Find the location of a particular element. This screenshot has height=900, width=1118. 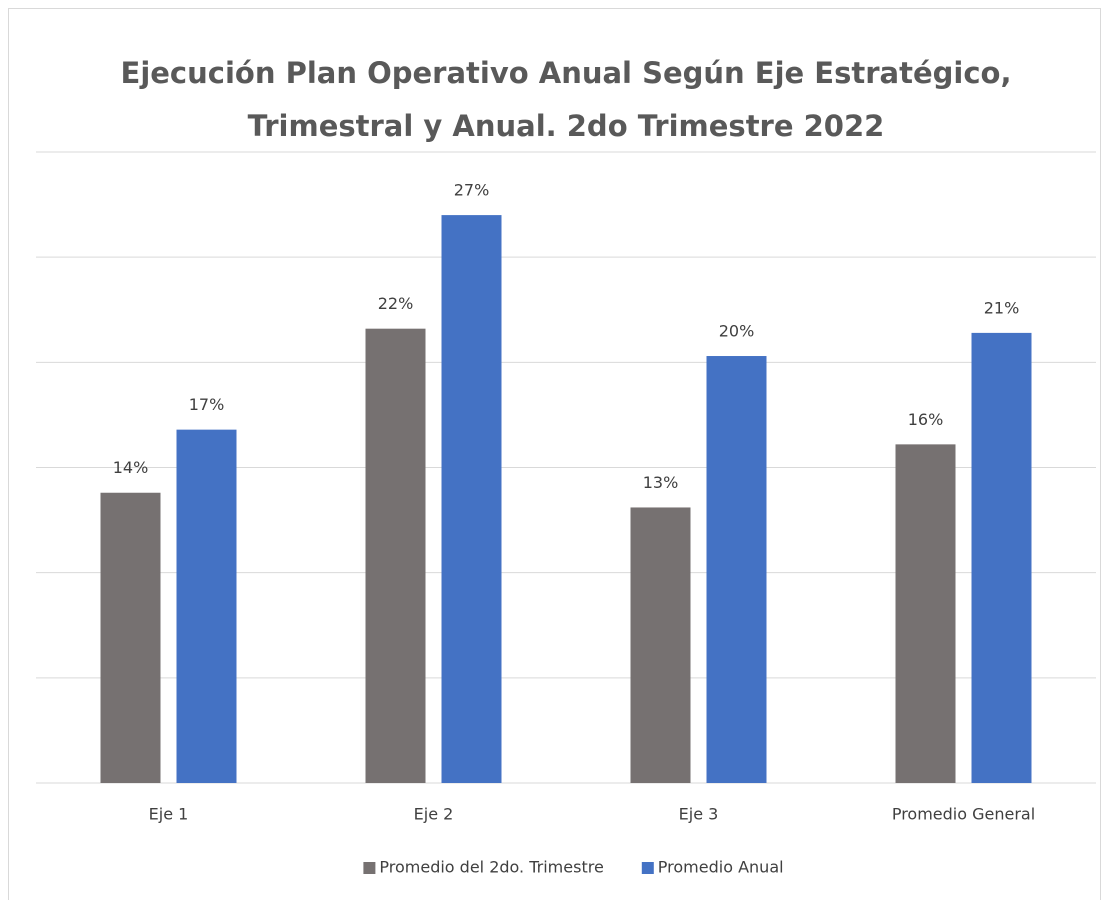

data-label: 14% is located at coordinates (131, 467).